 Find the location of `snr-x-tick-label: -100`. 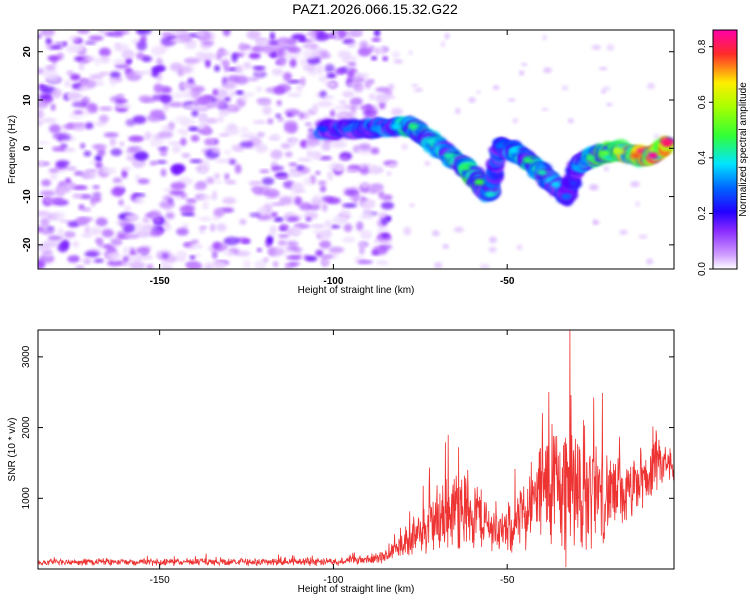

snr-x-tick-label: -100 is located at coordinates (333, 580).